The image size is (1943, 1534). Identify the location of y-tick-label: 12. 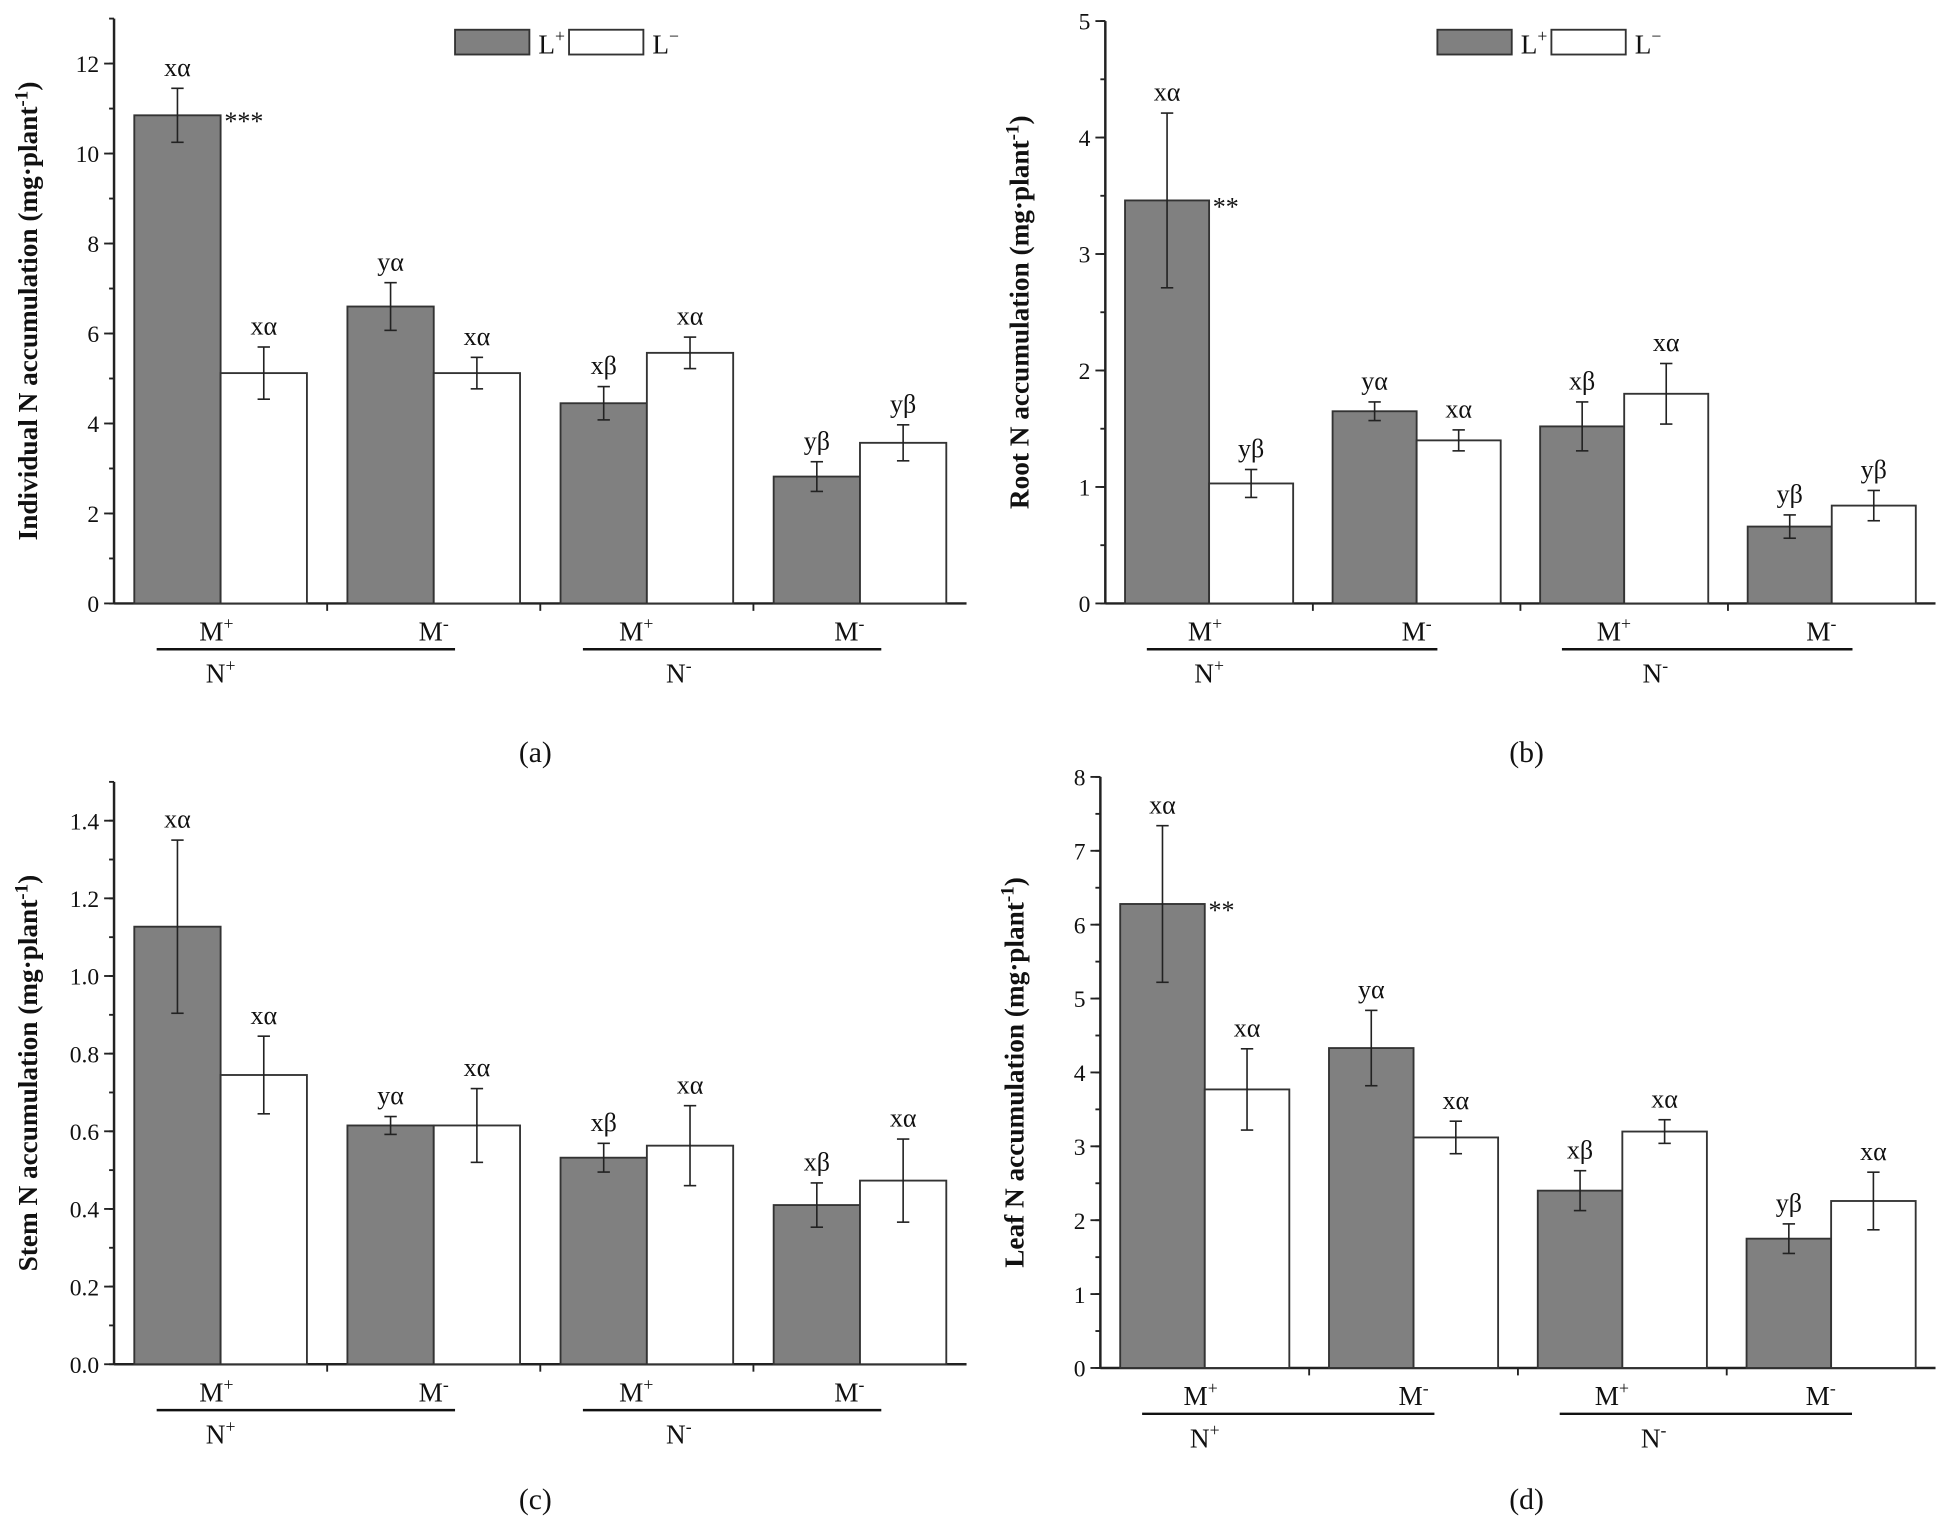
(88, 65).